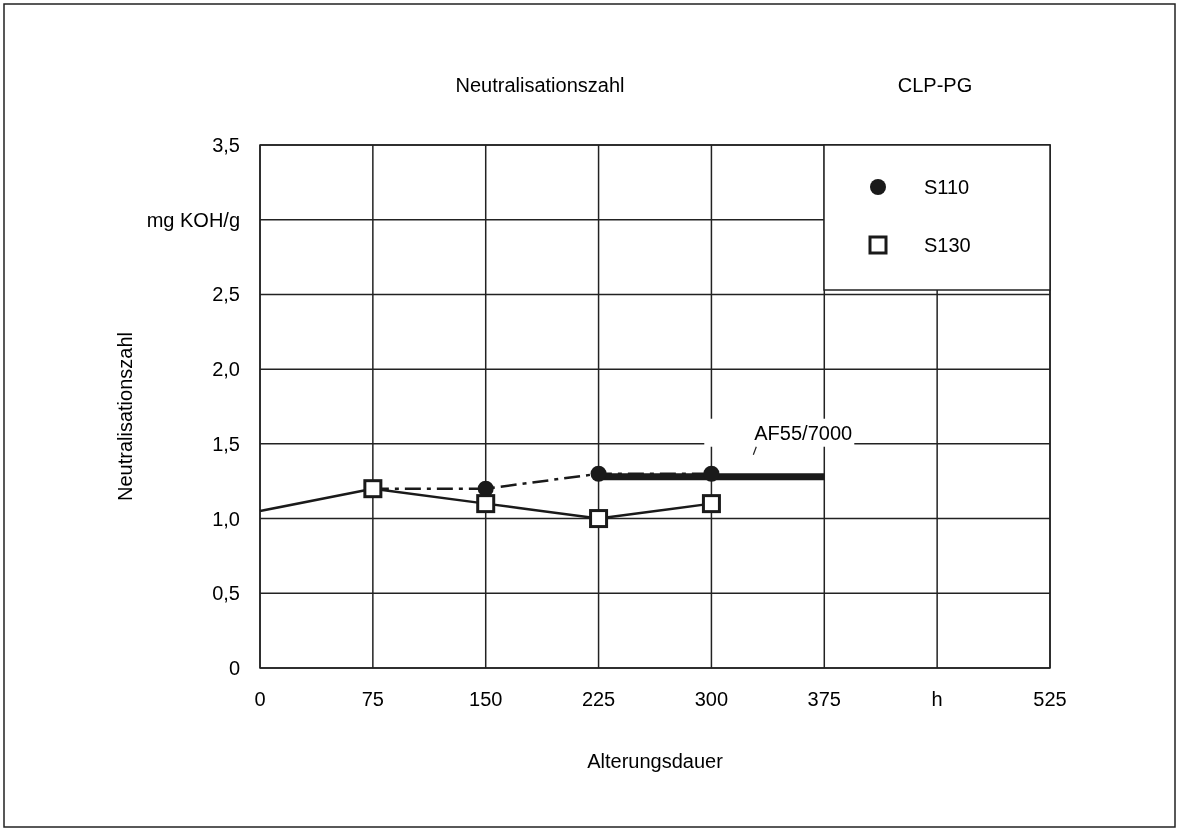 This screenshot has width=1179, height=831. I want to click on series-label: AF55/7000, so click(803, 432).